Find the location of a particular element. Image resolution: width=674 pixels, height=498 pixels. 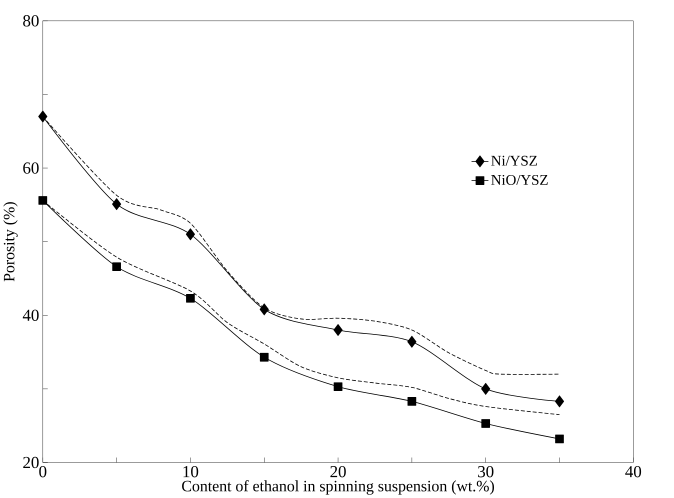

legend-label: NiO/YSZ is located at coordinates (519, 179).